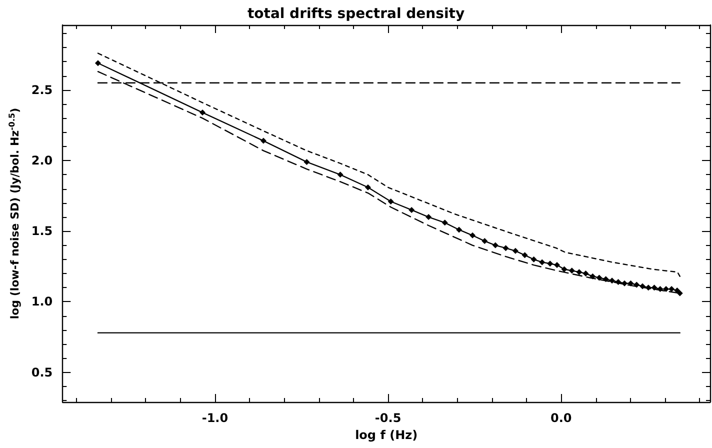 The width and height of the screenshot is (712, 448). What do you see at coordinates (15, 214) in the screenshot?
I see `y-axis-title: log (low-f noise SD) (Jy/bol. Hz-0.5)` at bounding box center [15, 214].